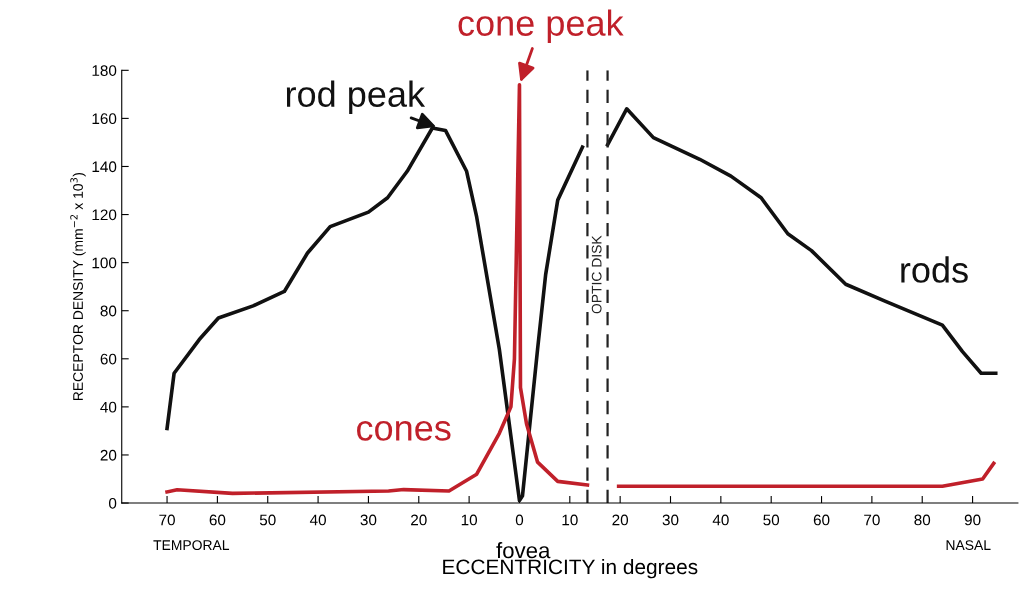 The image size is (1023, 601). Describe the element at coordinates (108, 359) in the screenshot. I see `y-tick-label: 60` at that location.